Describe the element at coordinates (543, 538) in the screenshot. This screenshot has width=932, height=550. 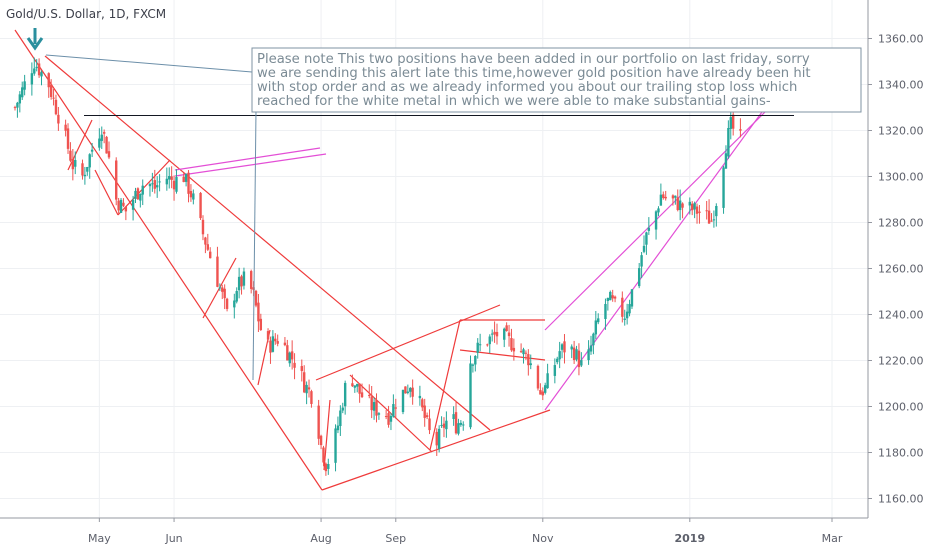
I see `x-tick-label: Nov` at that location.